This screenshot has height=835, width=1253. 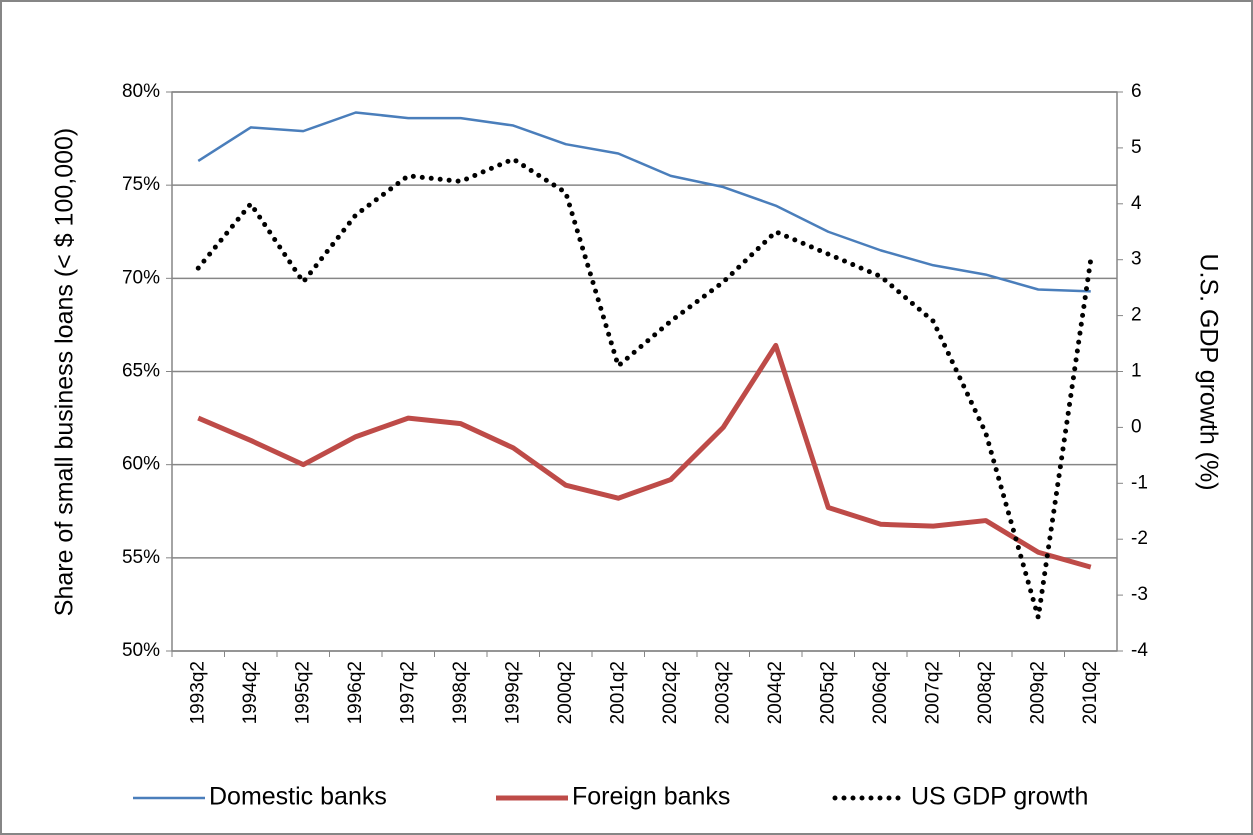 What do you see at coordinates (1090, 692) in the screenshot?
I see `x-tick-label: 2010q2` at bounding box center [1090, 692].